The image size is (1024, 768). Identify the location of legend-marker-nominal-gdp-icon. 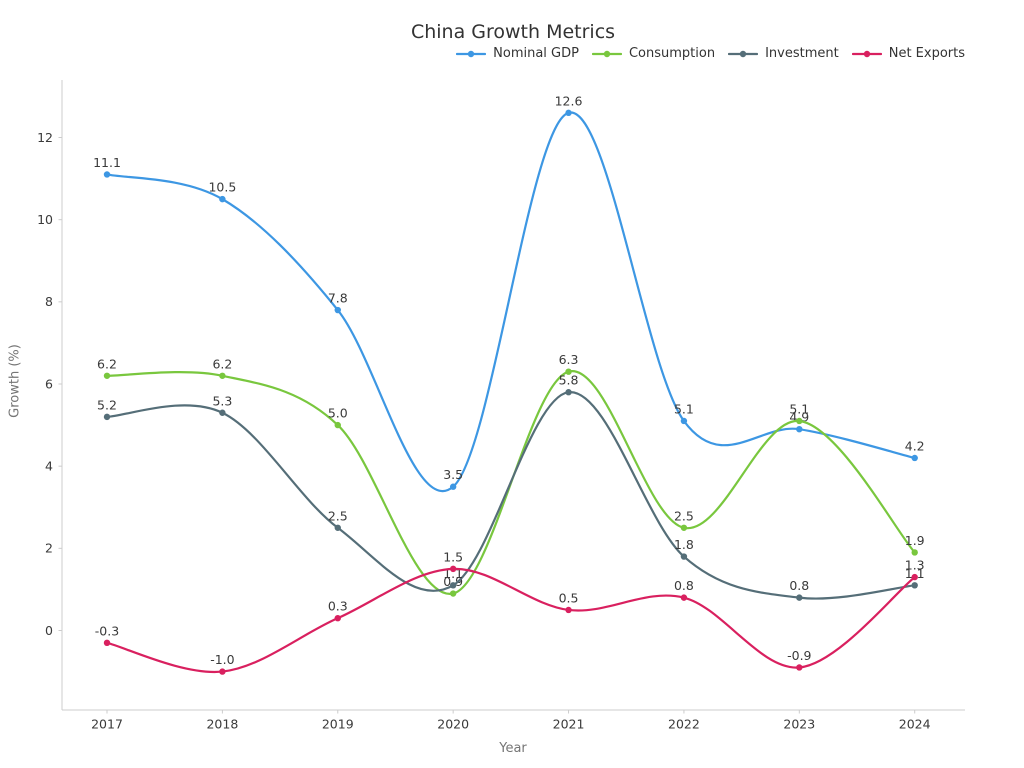
(471, 53).